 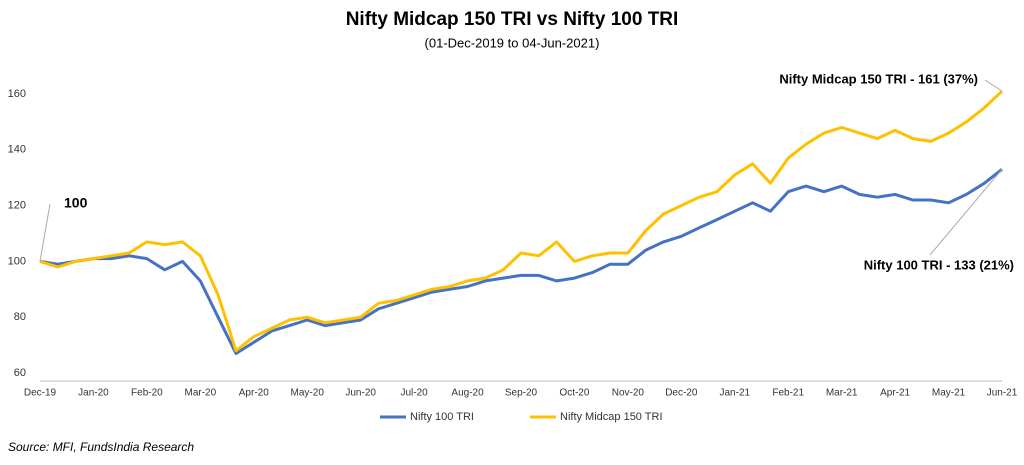 I want to click on x-tick-label: May-20, so click(x=308, y=393).